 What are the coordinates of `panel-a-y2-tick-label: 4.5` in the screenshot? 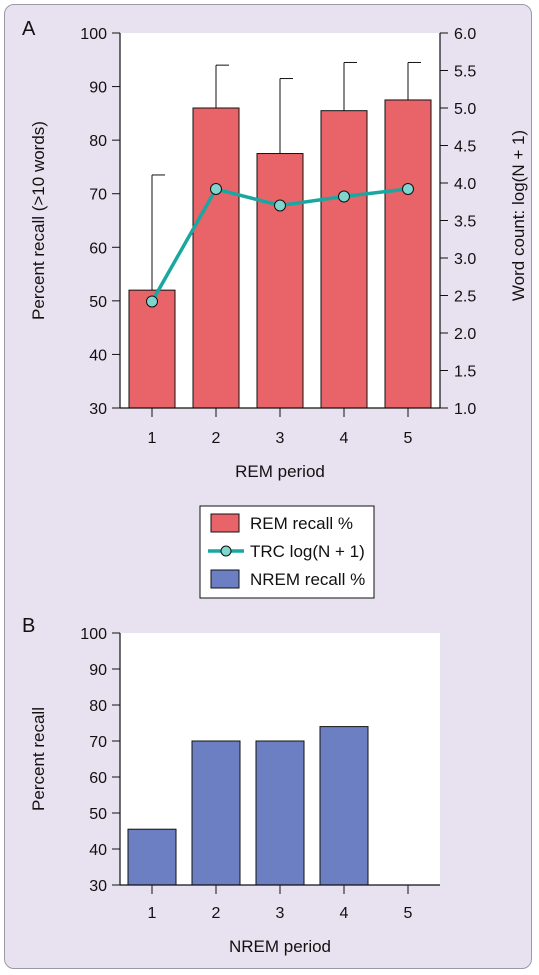 It's located at (465, 147).